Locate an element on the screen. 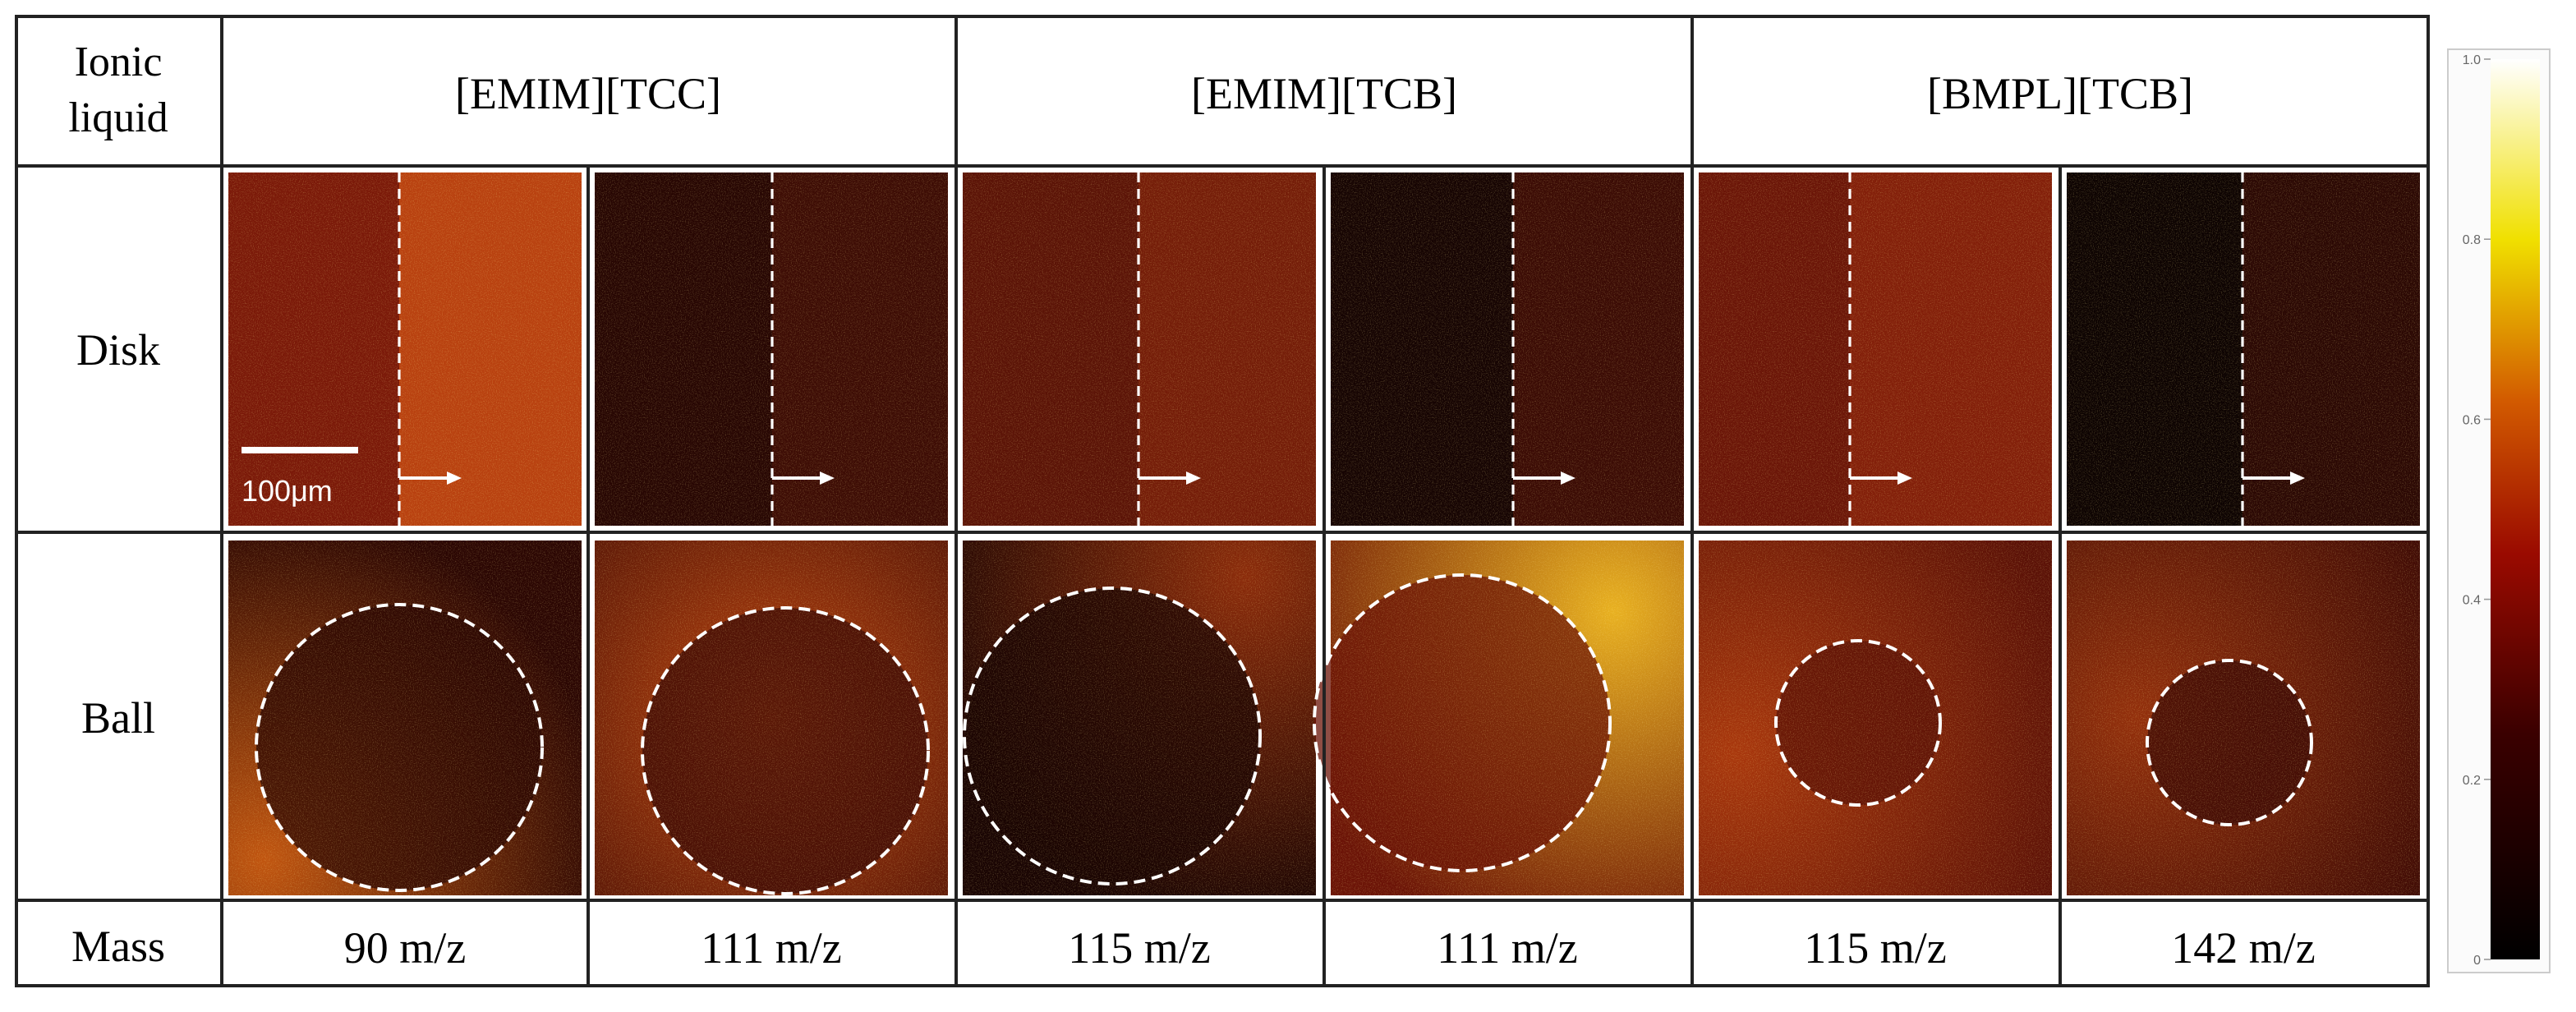 The height and width of the screenshot is (1012, 2576). mass-value: 142 m/z is located at coordinates (2243, 948).